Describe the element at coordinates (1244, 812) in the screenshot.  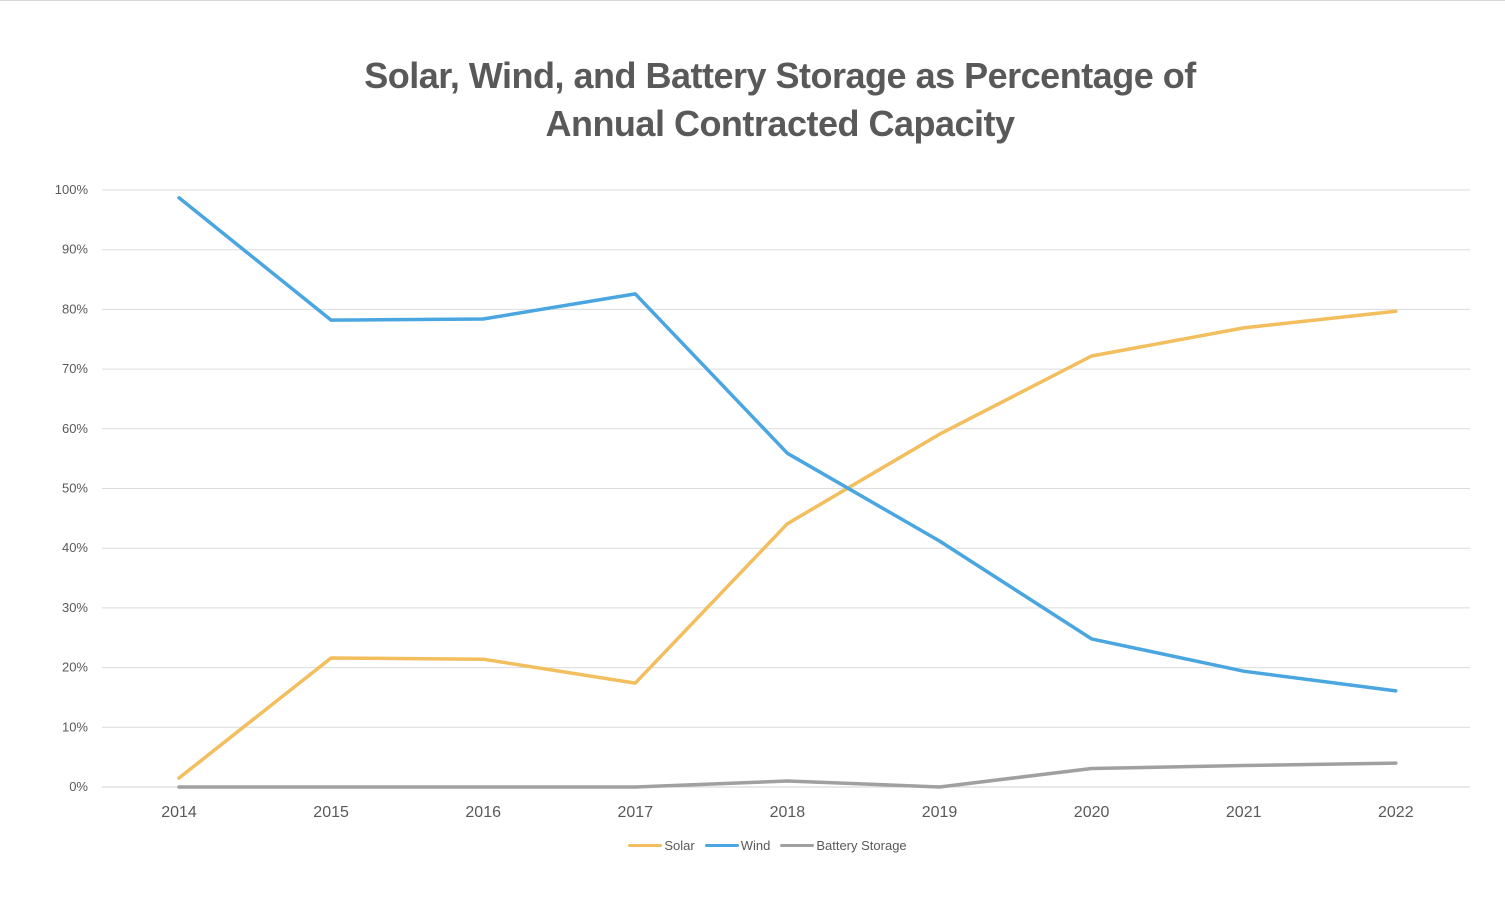
I see `x-tick-label: 2021` at that location.